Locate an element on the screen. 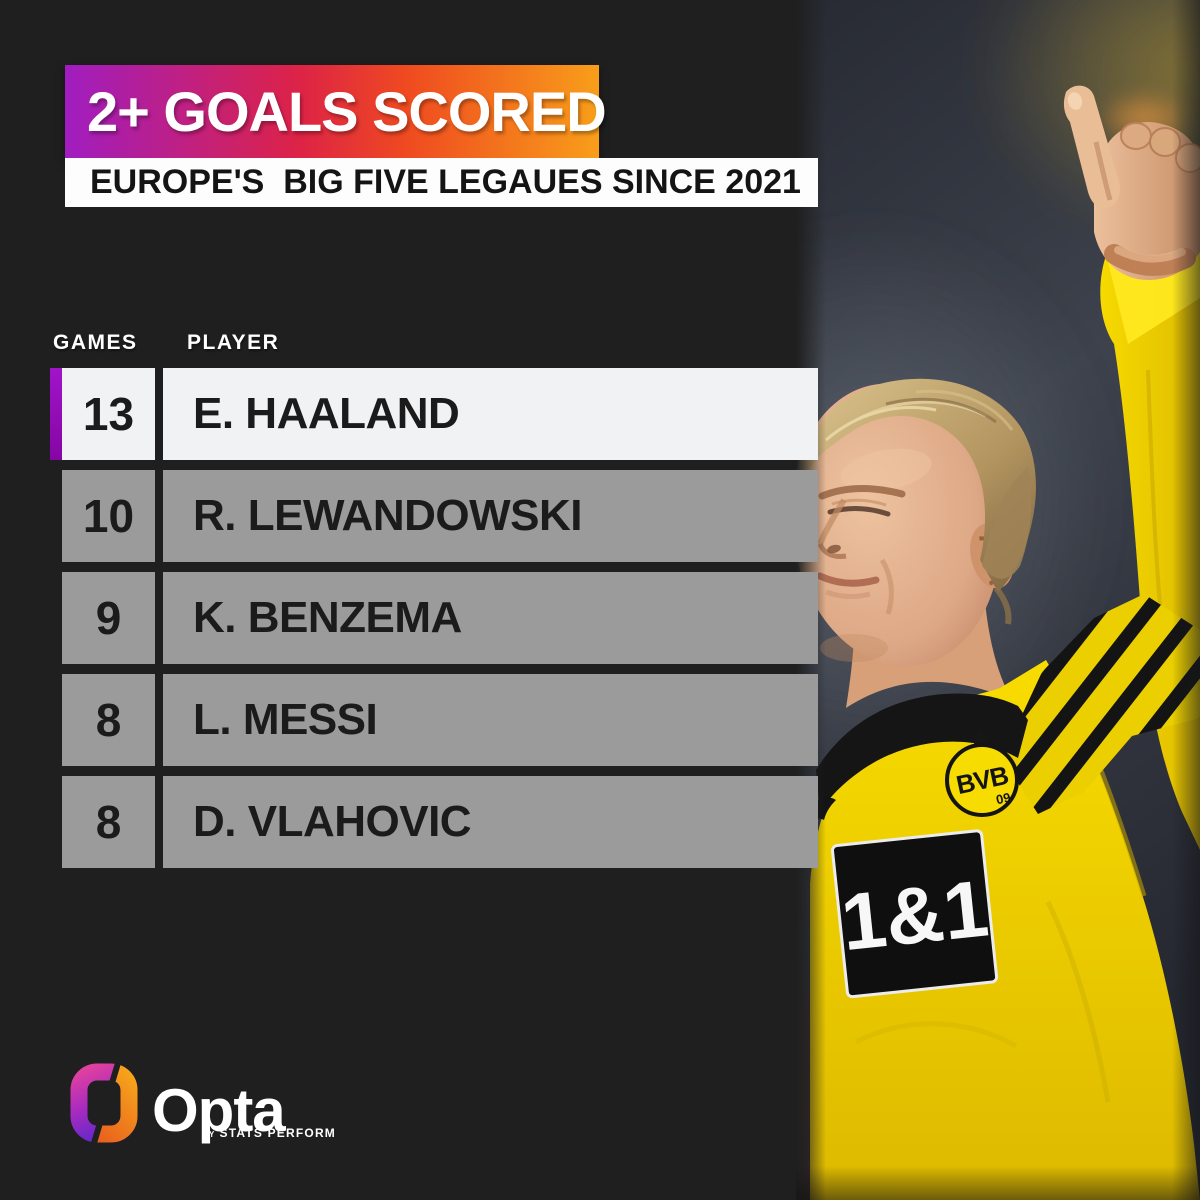 The image size is (1200, 1200). page-subtitle: EUROPE'S BIG FIVE LEGAUES SINCE 2021 is located at coordinates (445, 182).